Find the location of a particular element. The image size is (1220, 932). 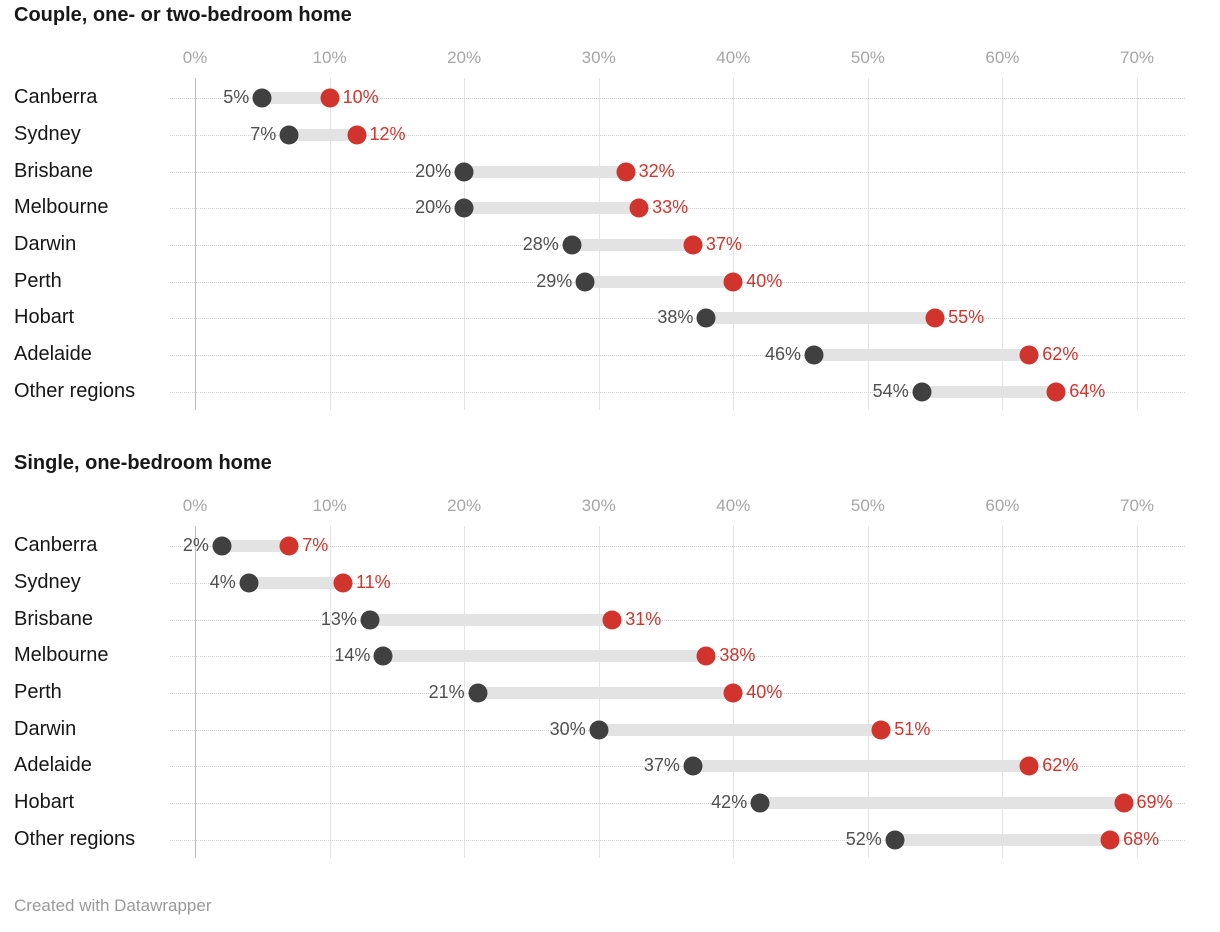

dumbbell-row-canberra: Canberra 2% 7% is located at coordinates (610, 546).